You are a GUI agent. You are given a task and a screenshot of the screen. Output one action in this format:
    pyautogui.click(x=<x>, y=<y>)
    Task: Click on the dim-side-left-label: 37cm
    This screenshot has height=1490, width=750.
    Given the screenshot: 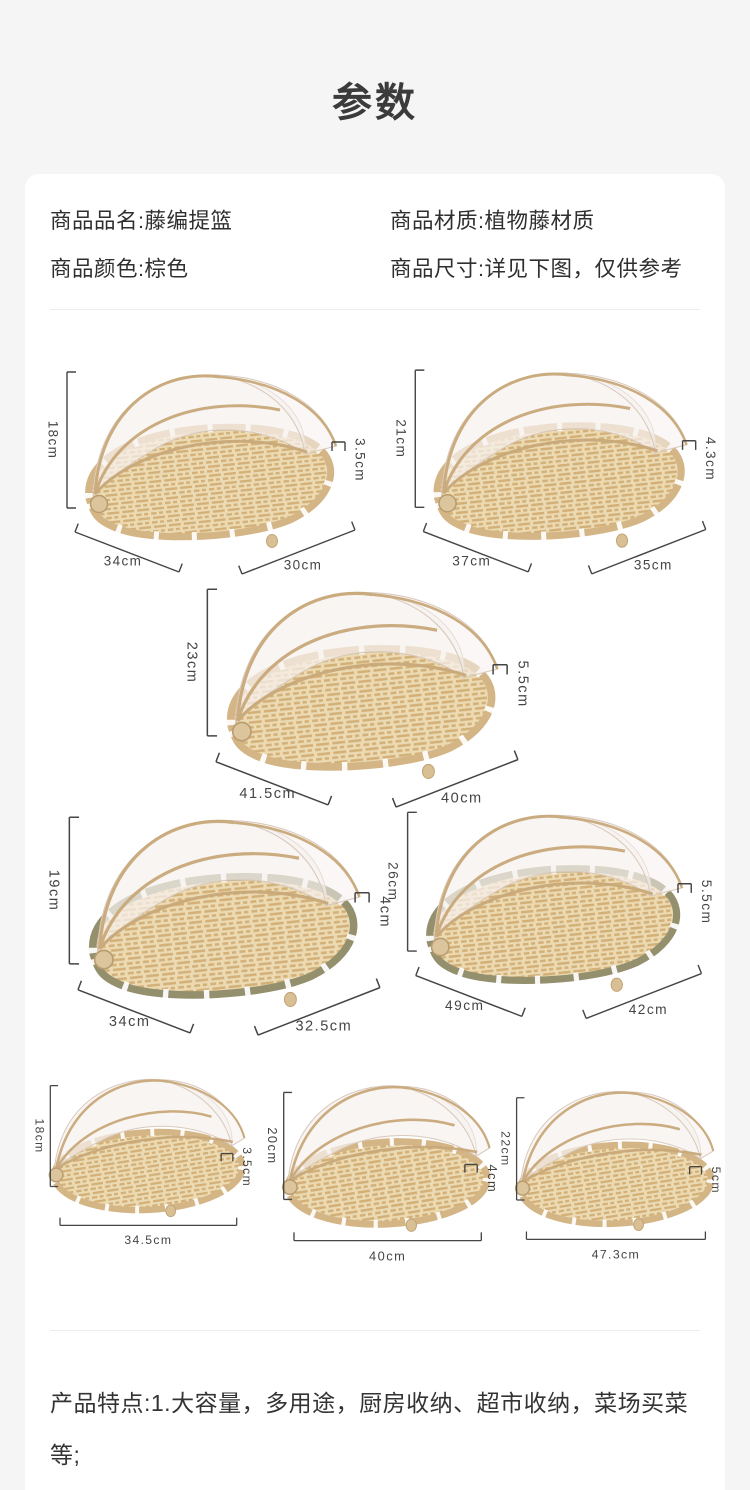 What is the action you would take?
    pyautogui.click(x=471, y=560)
    